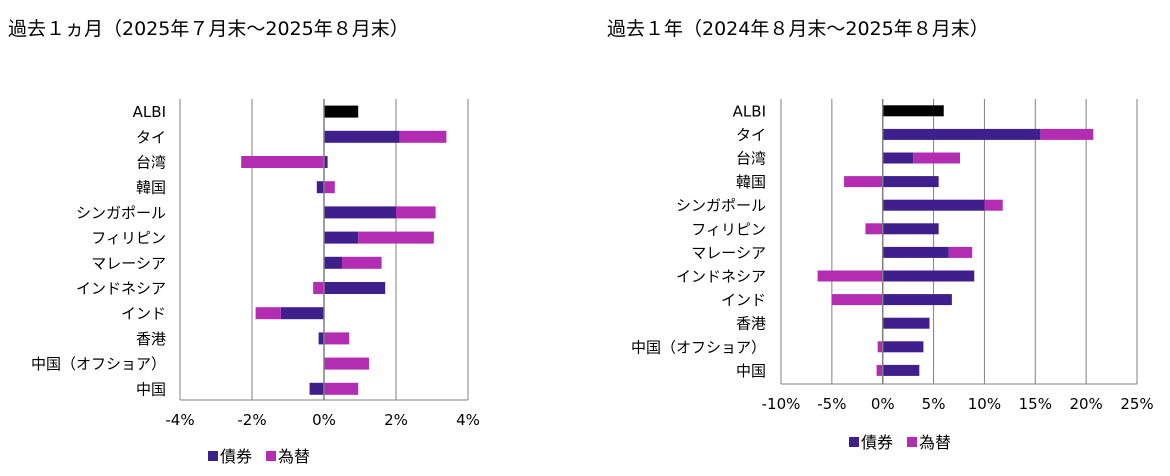 The height and width of the screenshot is (476, 1170). Describe the element at coordinates (984, 404) in the screenshot. I see `x-tick-label: 10%` at that location.